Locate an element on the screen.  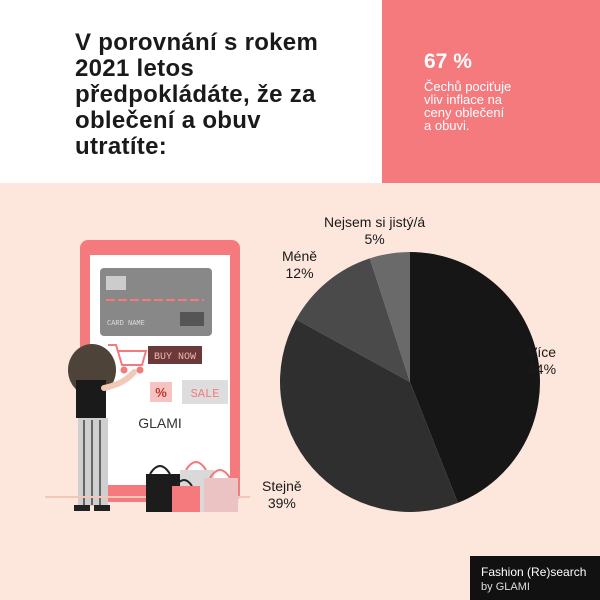
buy-now-label: BUY NOW is located at coordinates (175, 357).